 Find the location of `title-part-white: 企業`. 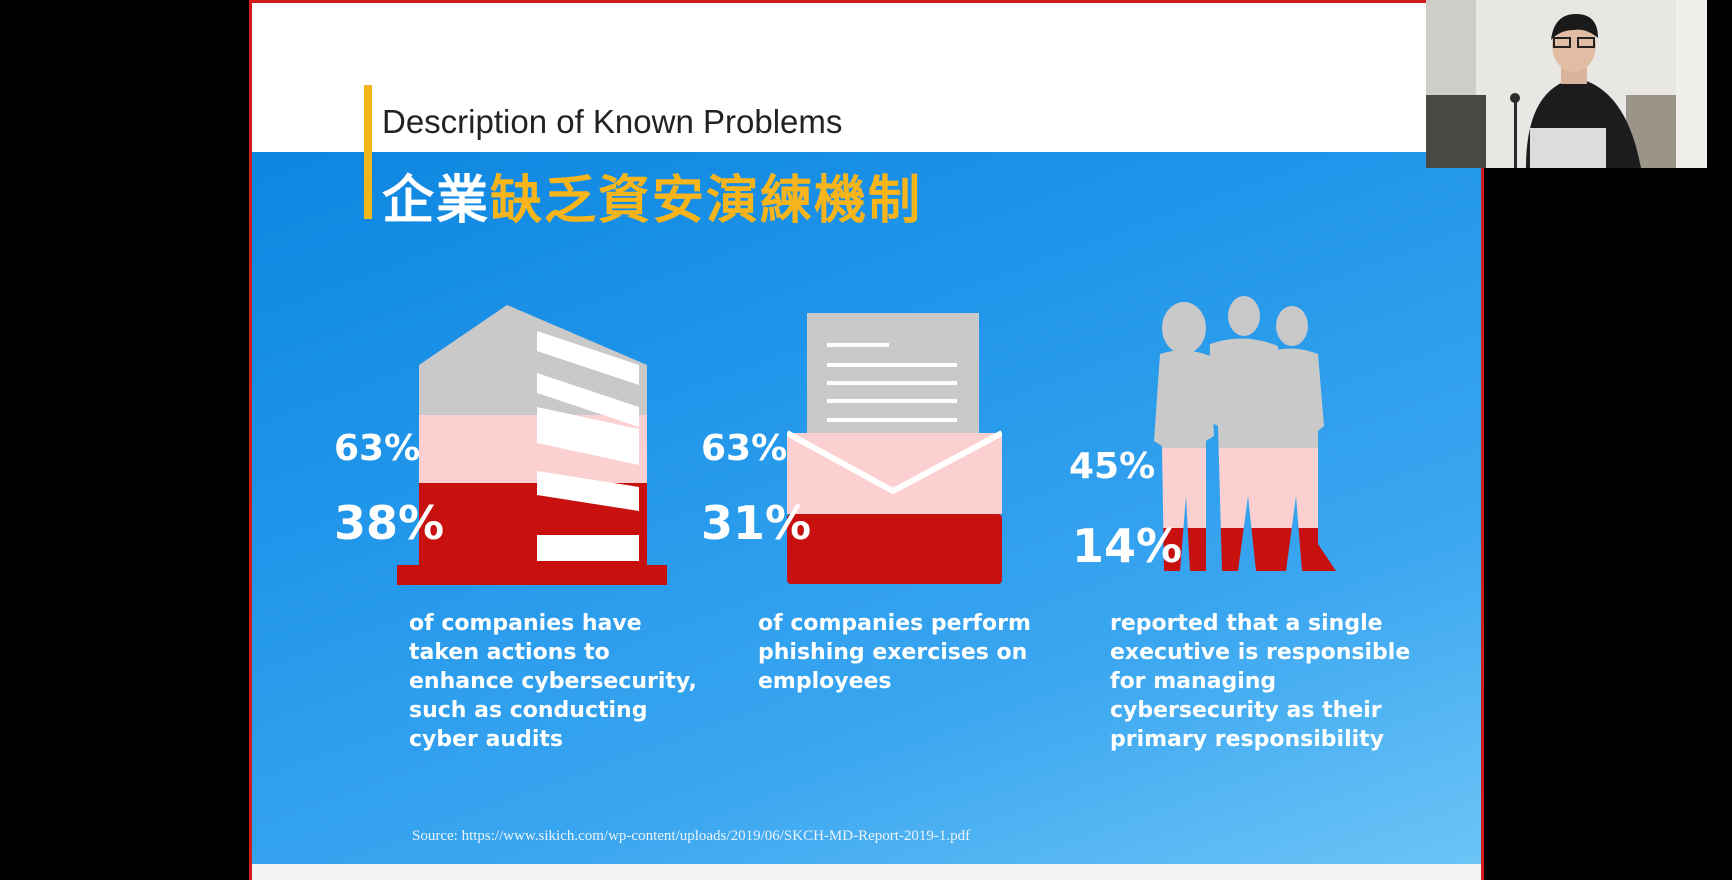

title-part-white: 企業 is located at coordinates (436, 201).